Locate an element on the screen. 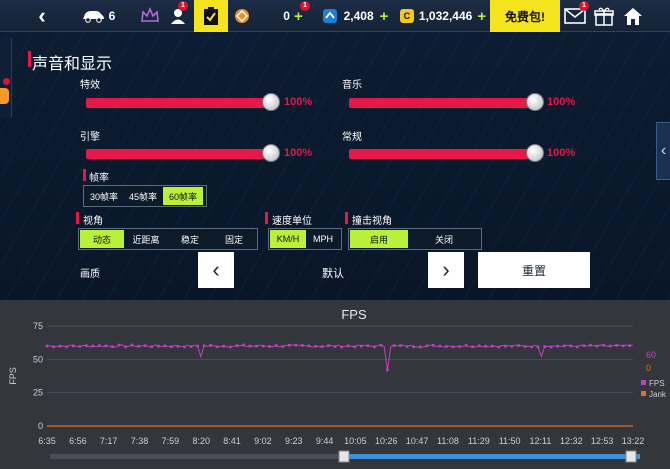  gift-icon is located at coordinates (604, 16).